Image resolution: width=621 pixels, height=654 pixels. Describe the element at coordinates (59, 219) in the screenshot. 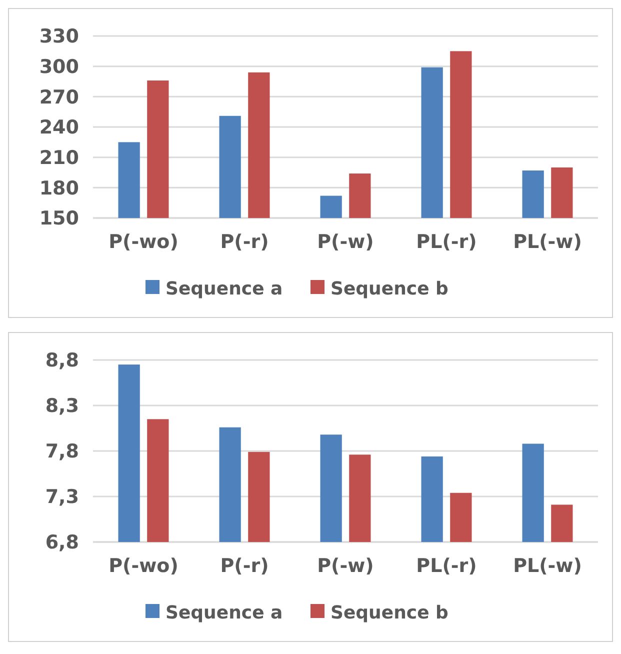

I see `y-tick-label: 150` at that location.